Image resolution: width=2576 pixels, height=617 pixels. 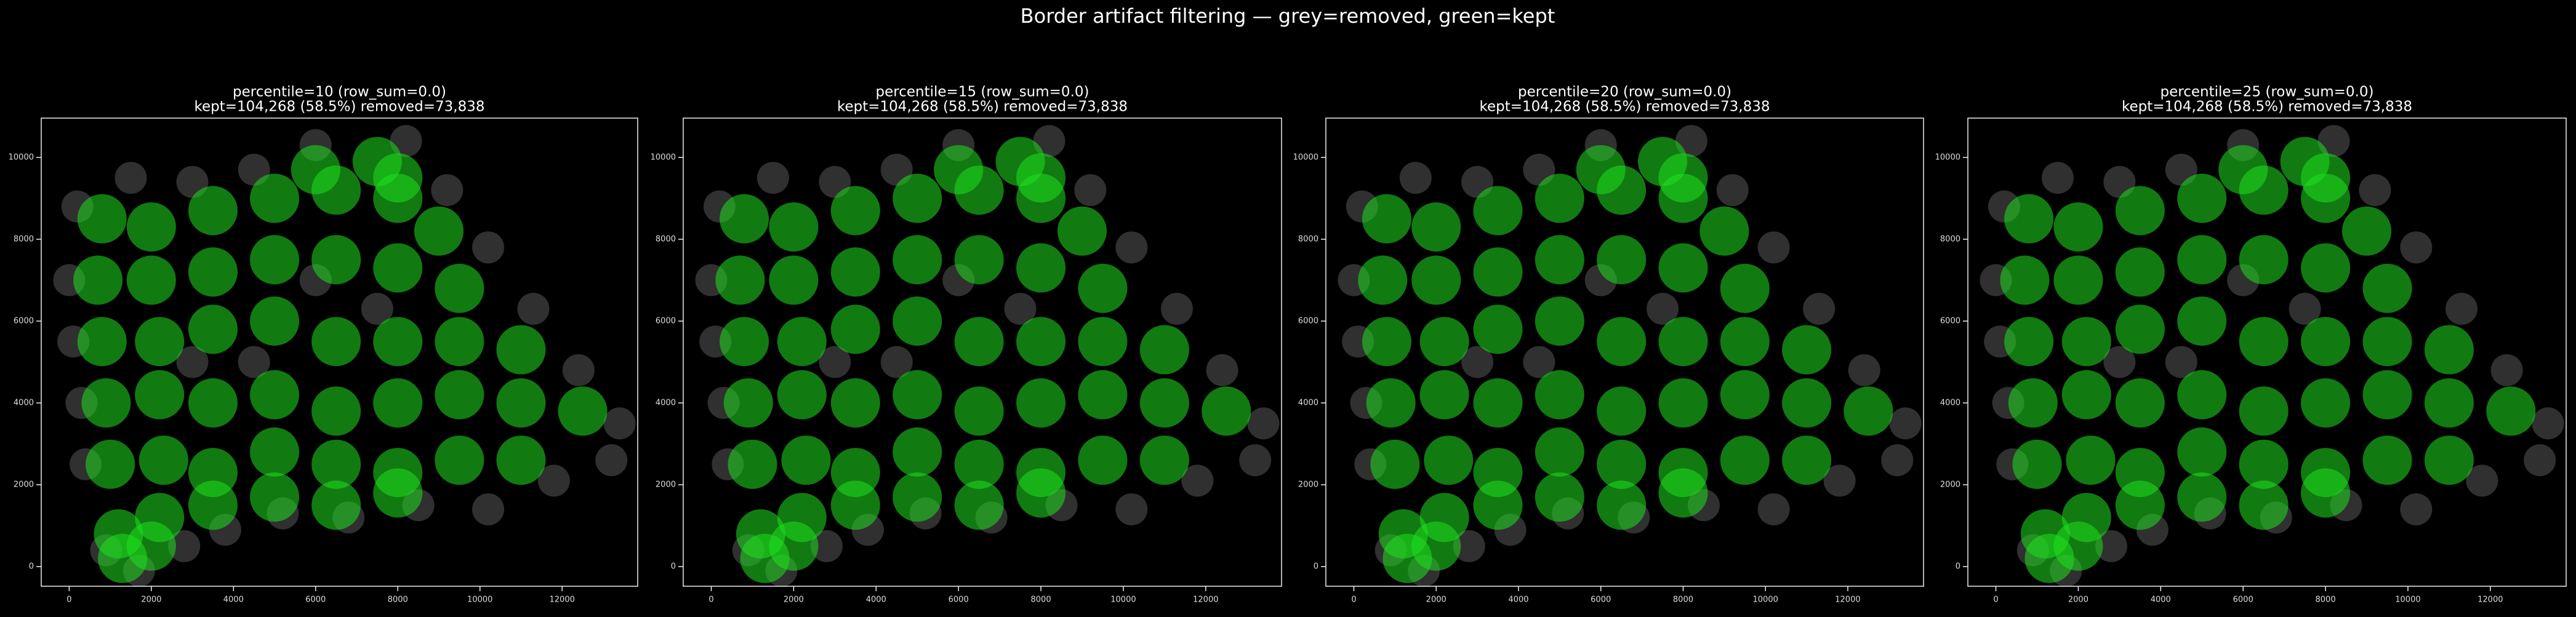 What do you see at coordinates (1847, 600) in the screenshot?
I see `x-tick-label: 12000` at bounding box center [1847, 600].